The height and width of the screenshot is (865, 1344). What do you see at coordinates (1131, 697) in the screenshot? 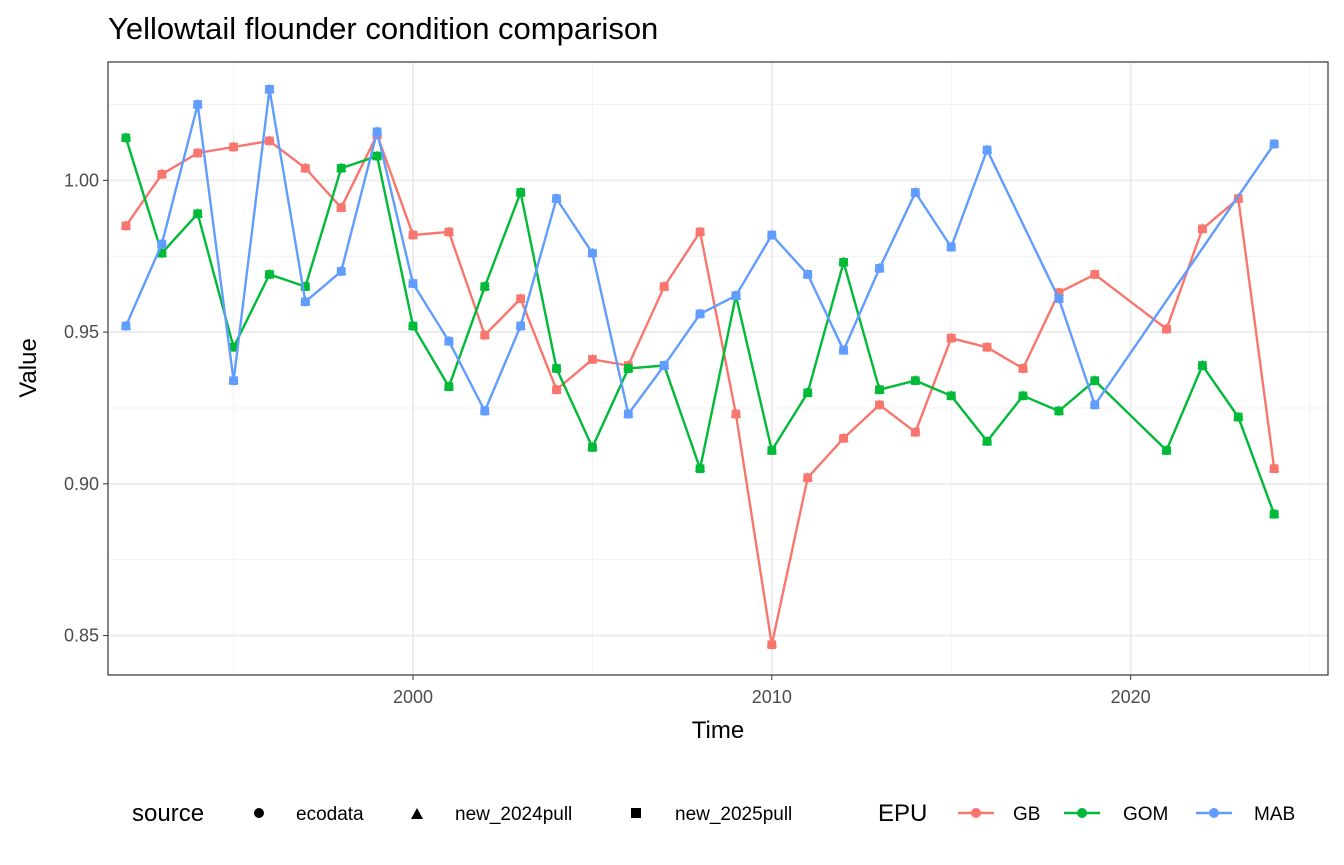
I see `x-tick-label: 2020` at bounding box center [1131, 697].